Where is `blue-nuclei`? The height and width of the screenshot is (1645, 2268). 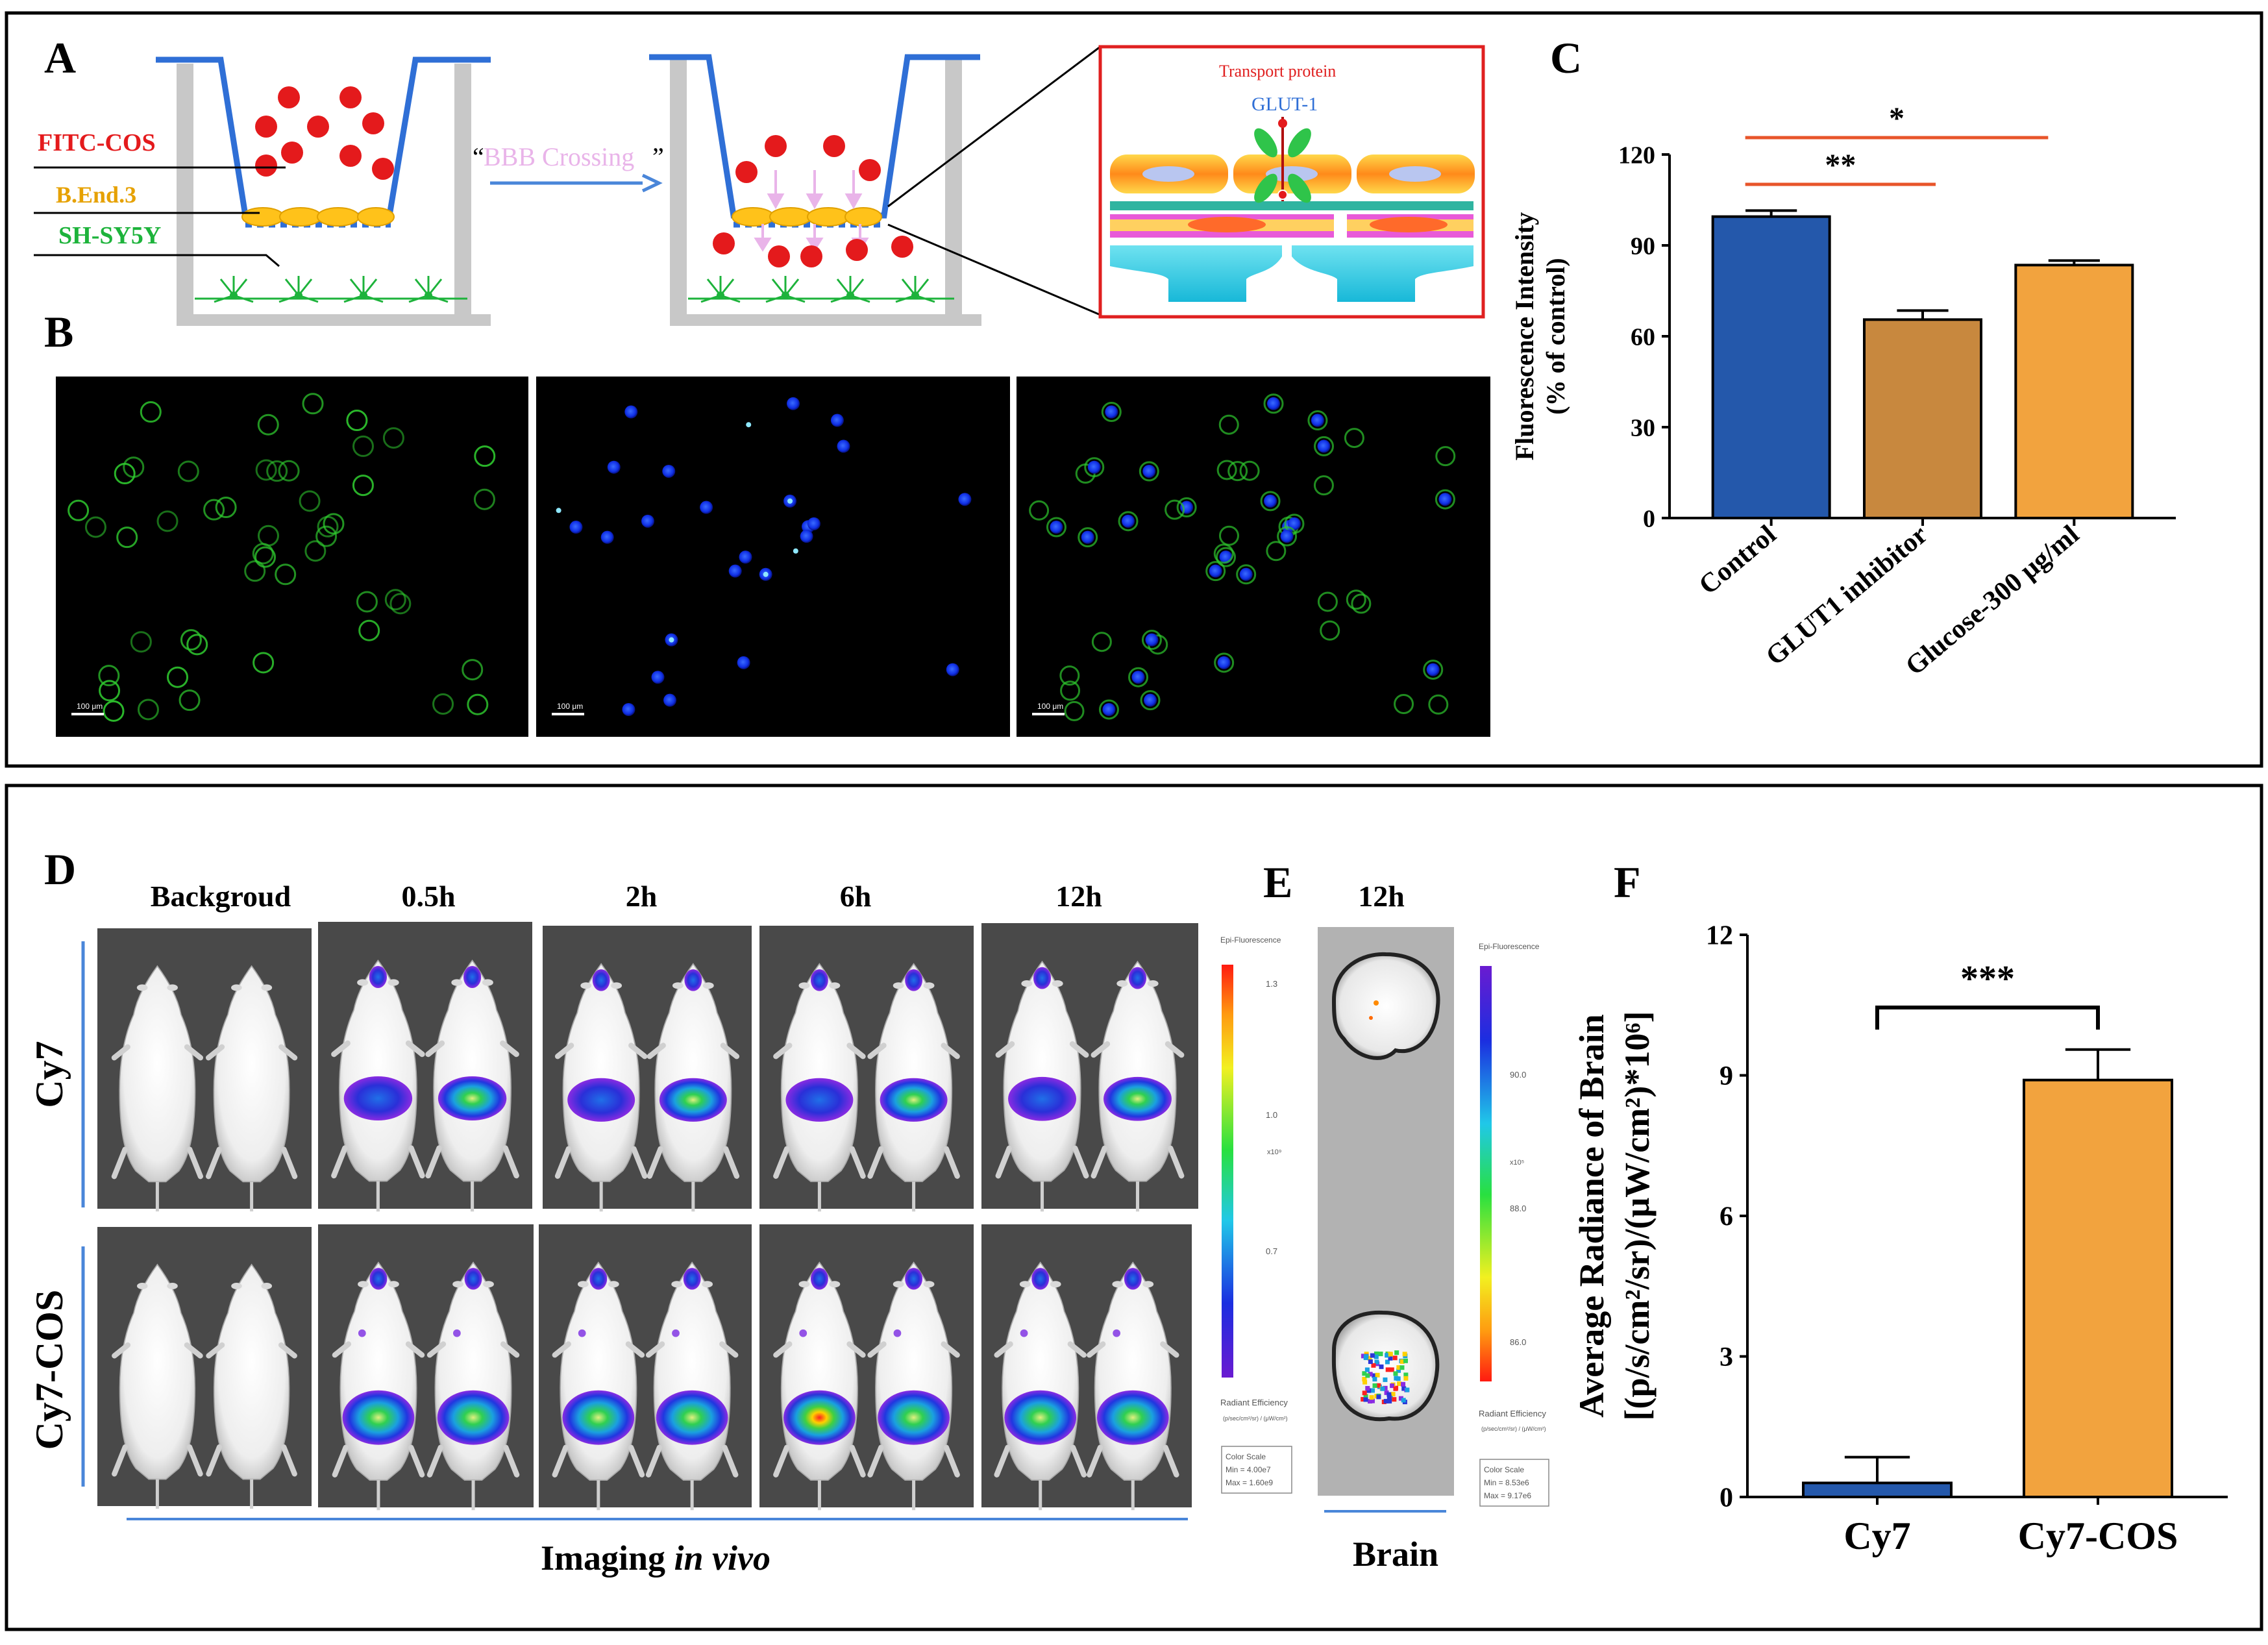 blue-nuclei is located at coordinates (764, 556).